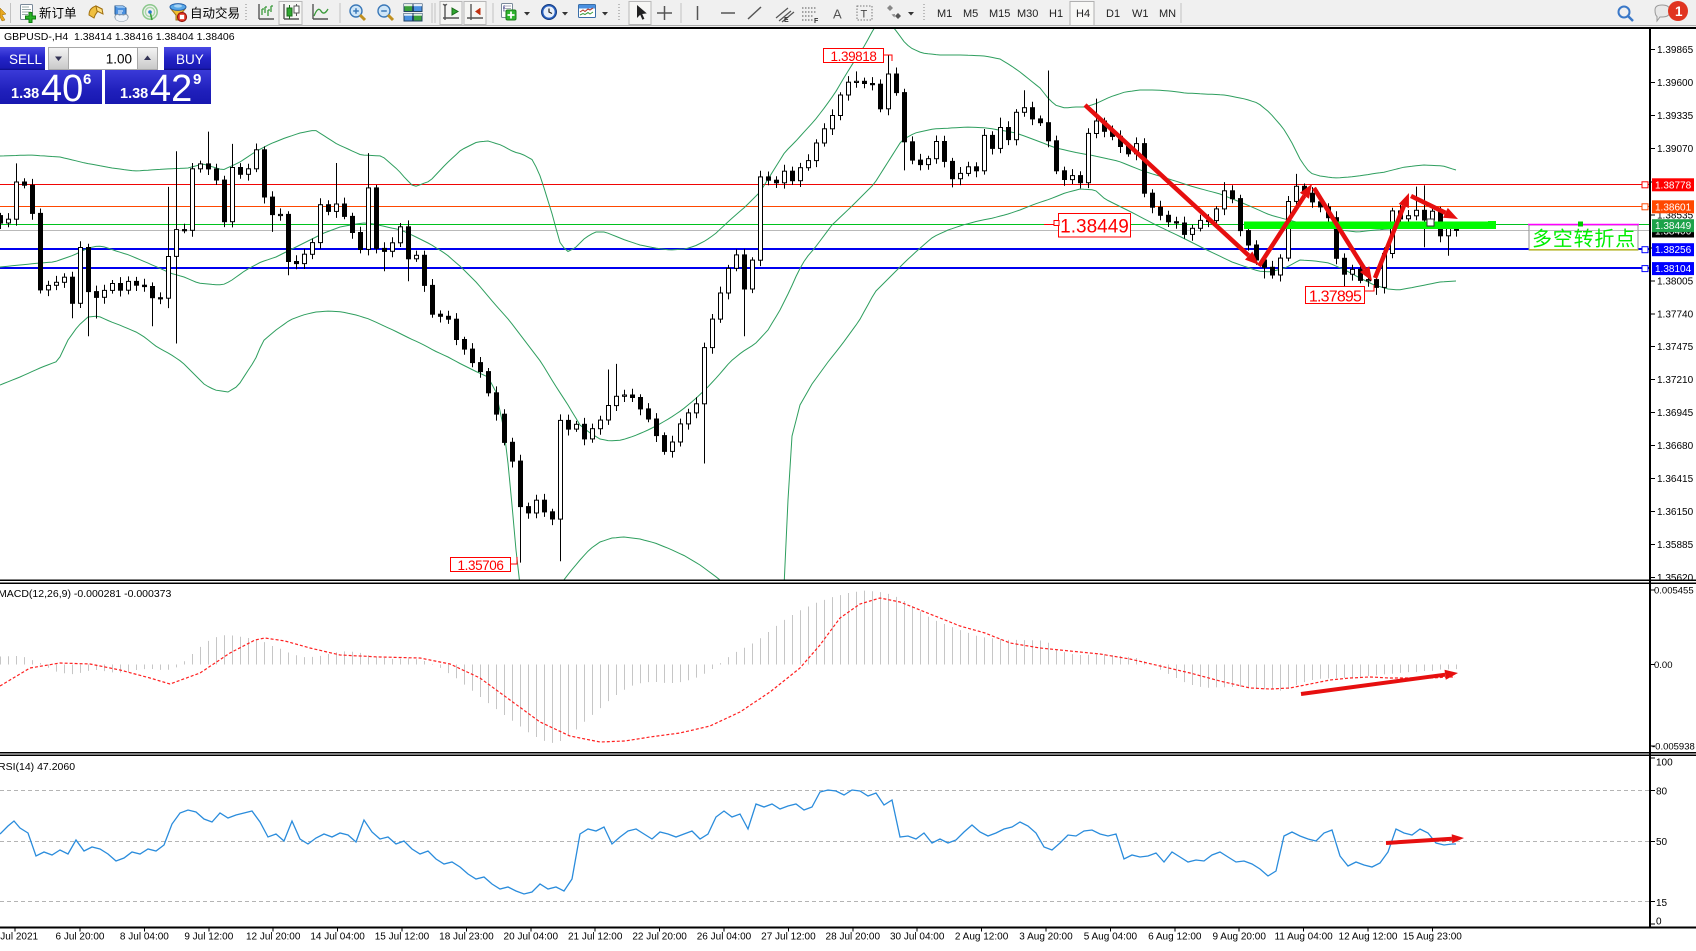 This screenshot has height=951, width=1696. Describe the element at coordinates (87, 79) in the screenshot. I see `svg-text: 6` at that location.